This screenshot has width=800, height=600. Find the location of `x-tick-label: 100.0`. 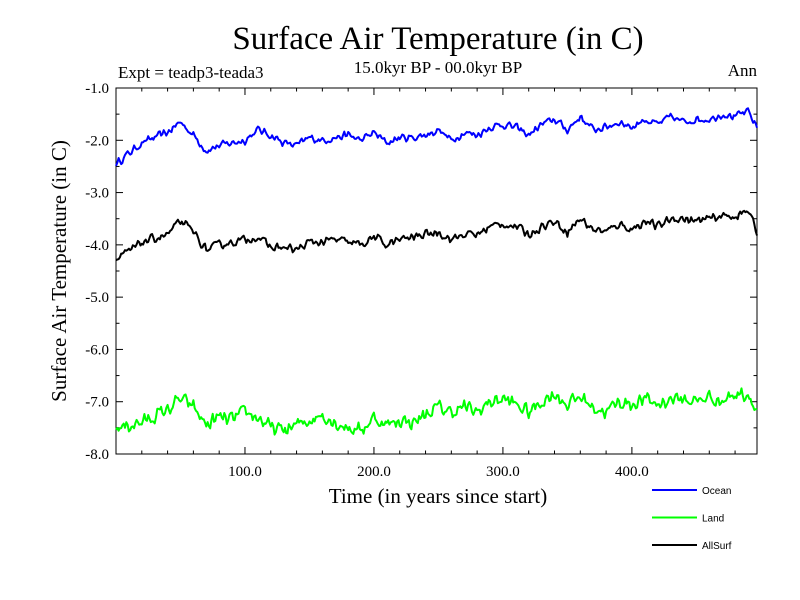

x-tick-label: 100.0 is located at coordinates (245, 472).